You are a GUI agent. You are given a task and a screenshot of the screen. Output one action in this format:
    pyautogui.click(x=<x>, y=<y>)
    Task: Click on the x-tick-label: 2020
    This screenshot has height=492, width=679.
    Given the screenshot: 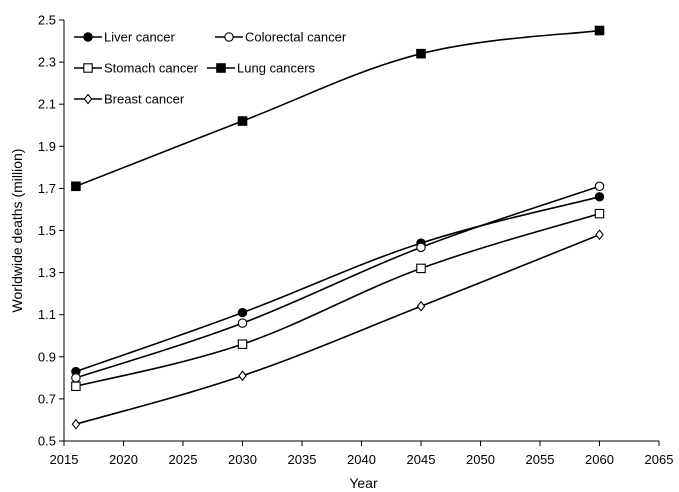 What is the action you would take?
    pyautogui.click(x=123, y=459)
    